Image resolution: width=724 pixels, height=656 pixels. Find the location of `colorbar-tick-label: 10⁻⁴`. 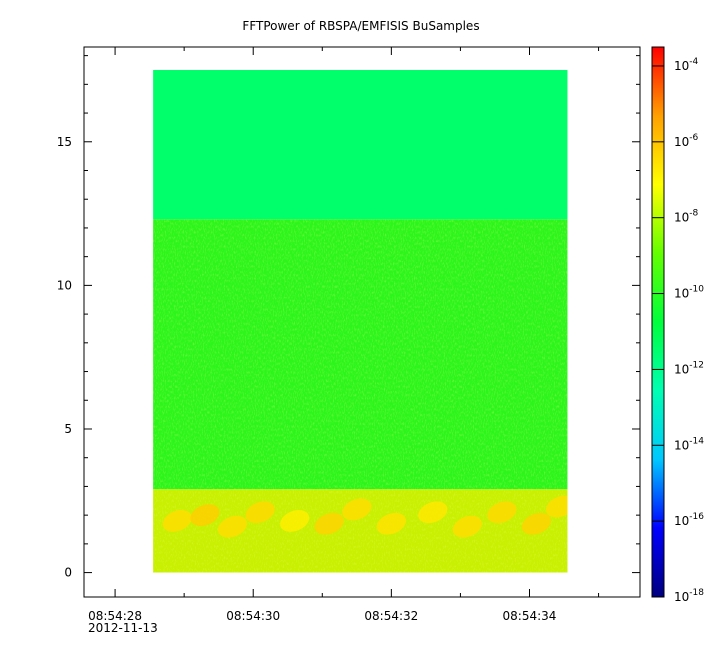

colorbar-tick-label: 10⁻⁴ is located at coordinates (686, 65).